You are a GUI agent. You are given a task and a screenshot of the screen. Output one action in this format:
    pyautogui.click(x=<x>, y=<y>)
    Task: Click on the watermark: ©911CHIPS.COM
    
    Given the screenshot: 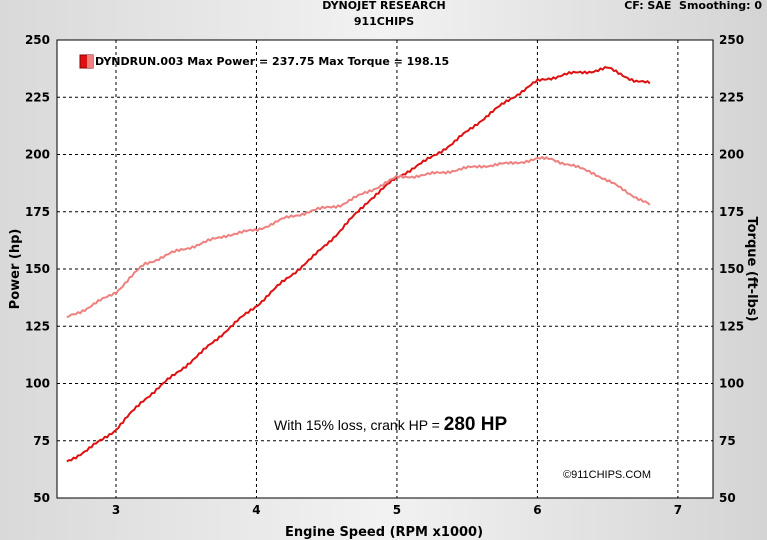 What is the action you would take?
    pyautogui.click(x=607, y=475)
    